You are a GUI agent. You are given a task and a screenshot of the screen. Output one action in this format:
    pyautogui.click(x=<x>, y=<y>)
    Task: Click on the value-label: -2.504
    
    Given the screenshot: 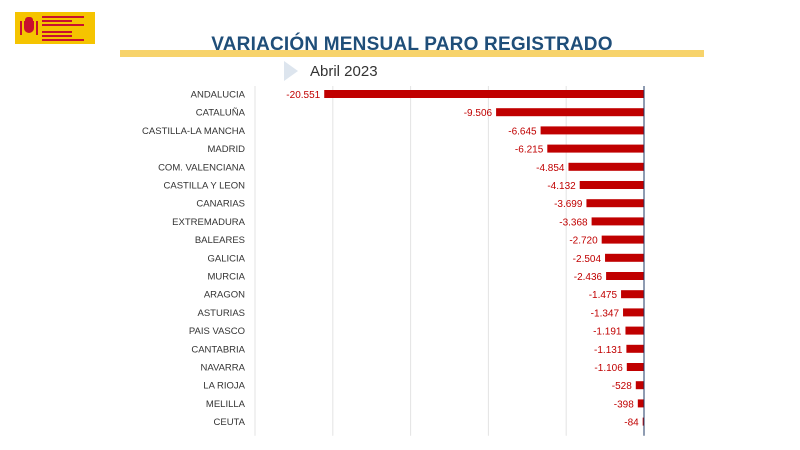 What is the action you would take?
    pyautogui.click(x=587, y=259)
    